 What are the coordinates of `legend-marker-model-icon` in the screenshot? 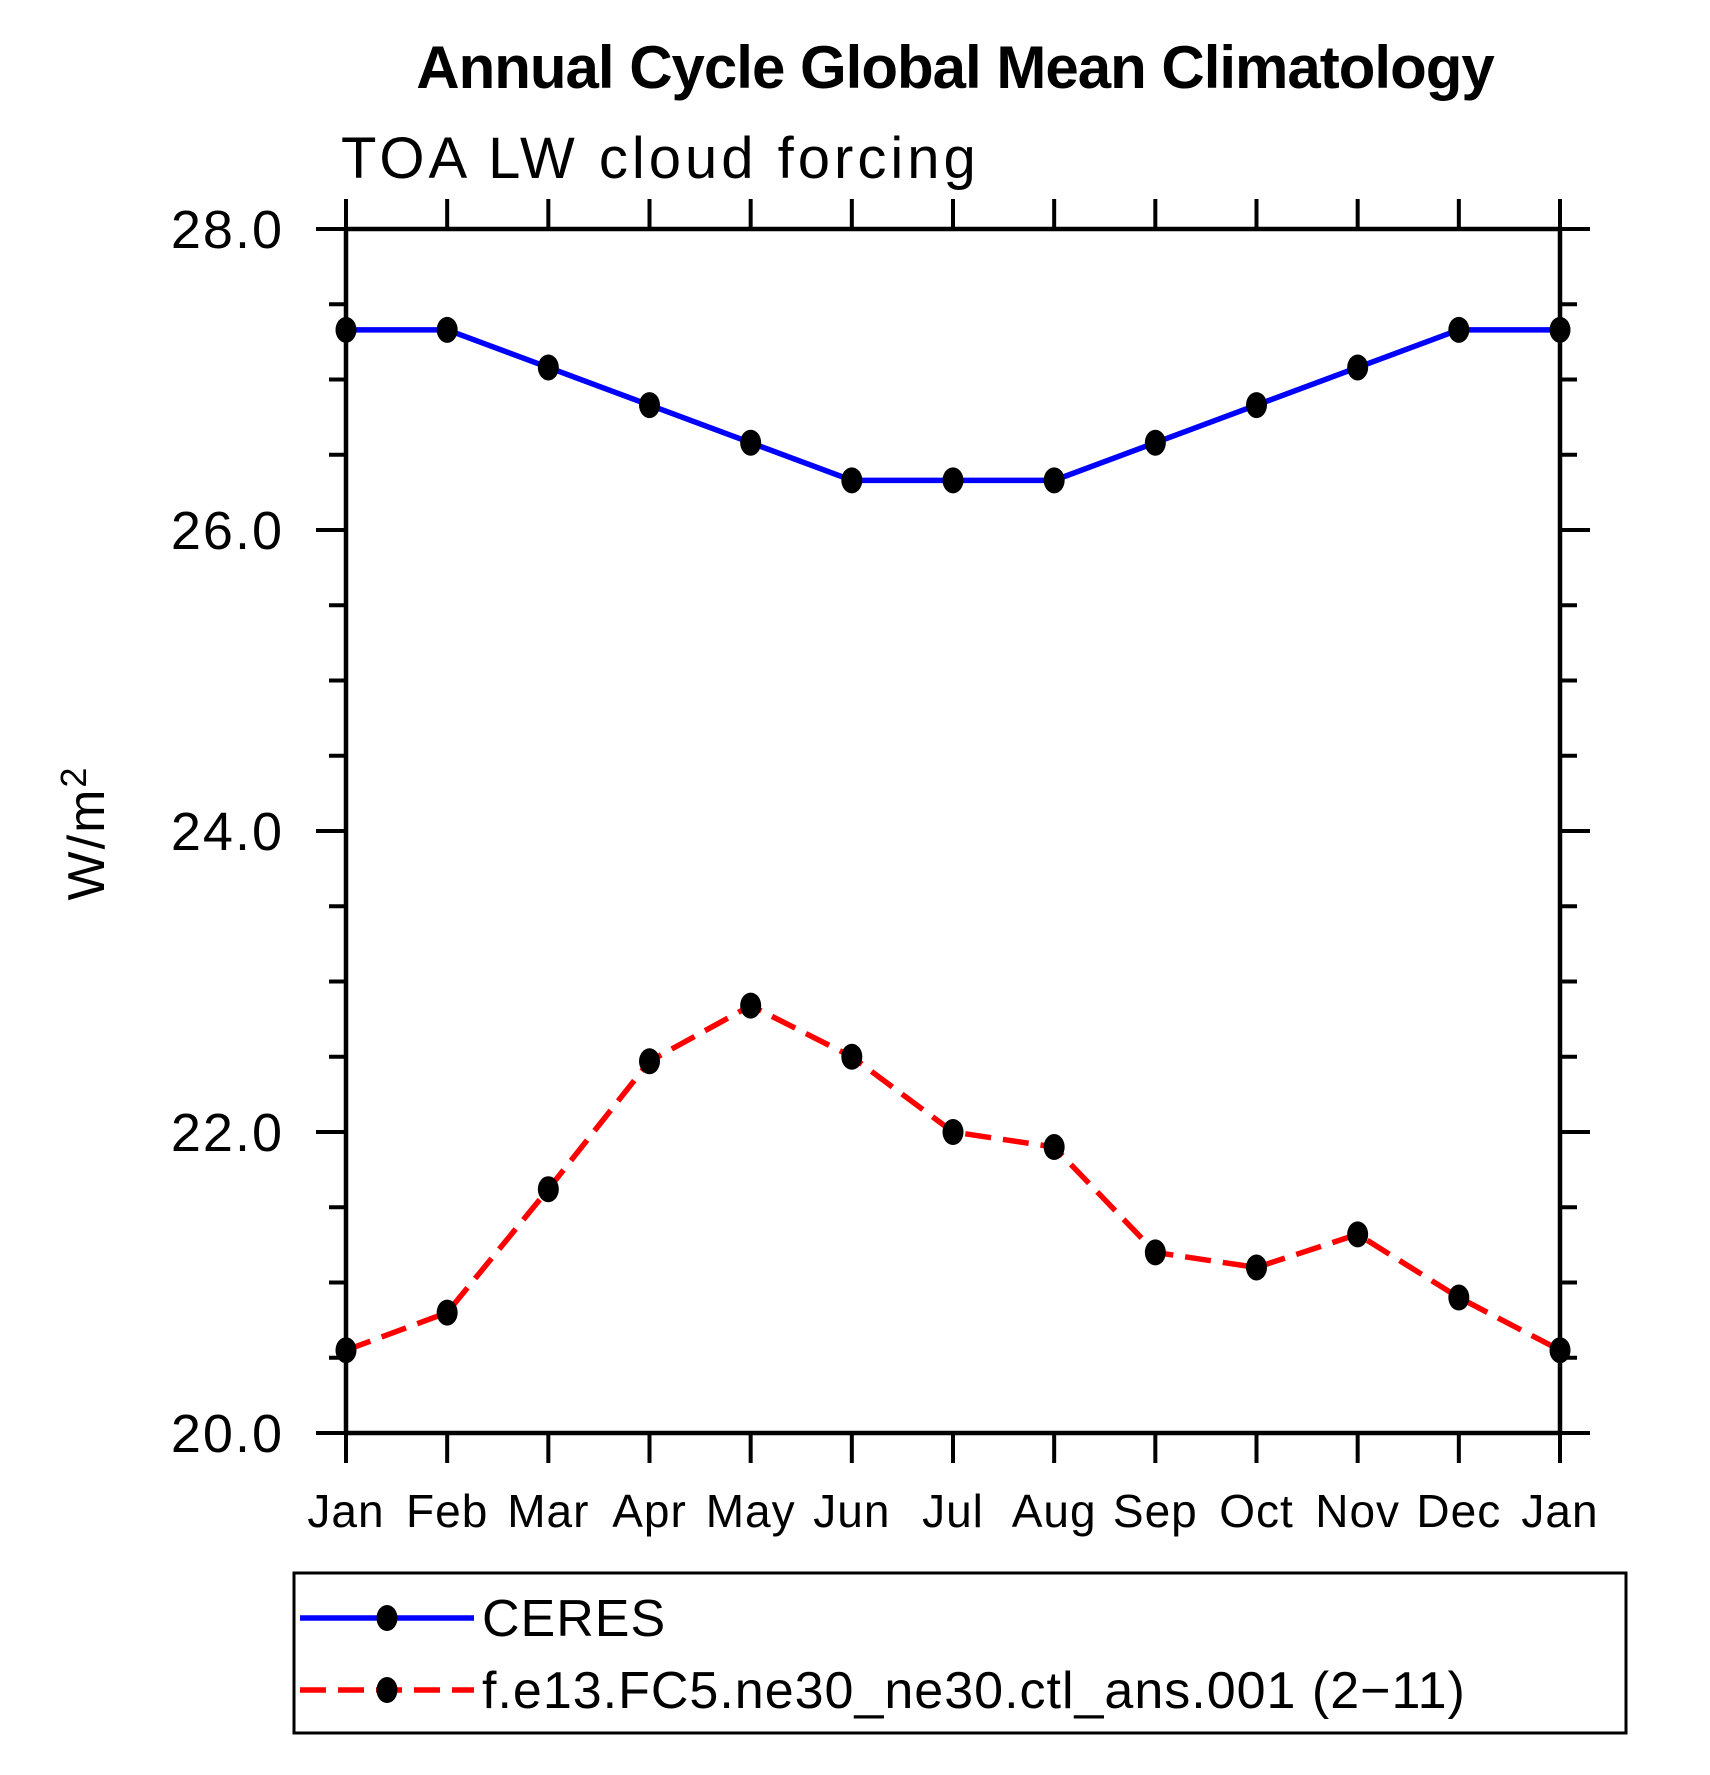 It's located at (387, 1690).